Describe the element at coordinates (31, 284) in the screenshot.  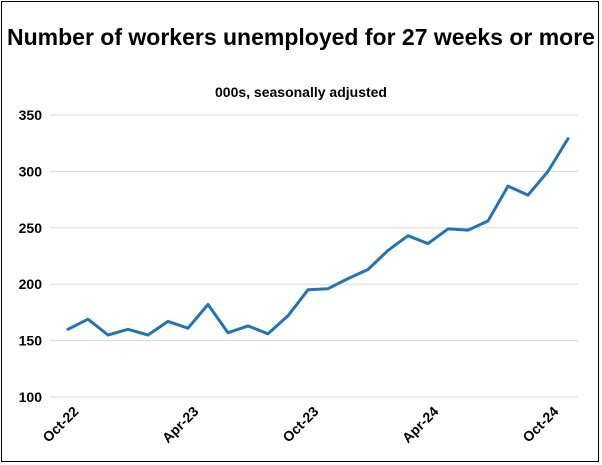
I see `y-tick-label: 200` at that location.